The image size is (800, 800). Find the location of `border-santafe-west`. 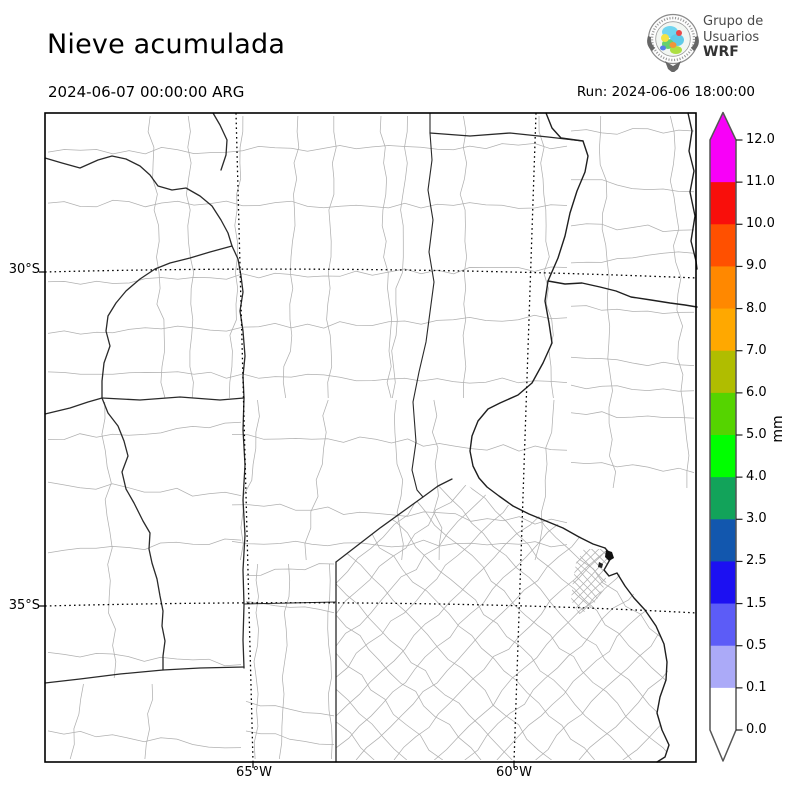

border-santafe-west is located at coordinates (423, 305).